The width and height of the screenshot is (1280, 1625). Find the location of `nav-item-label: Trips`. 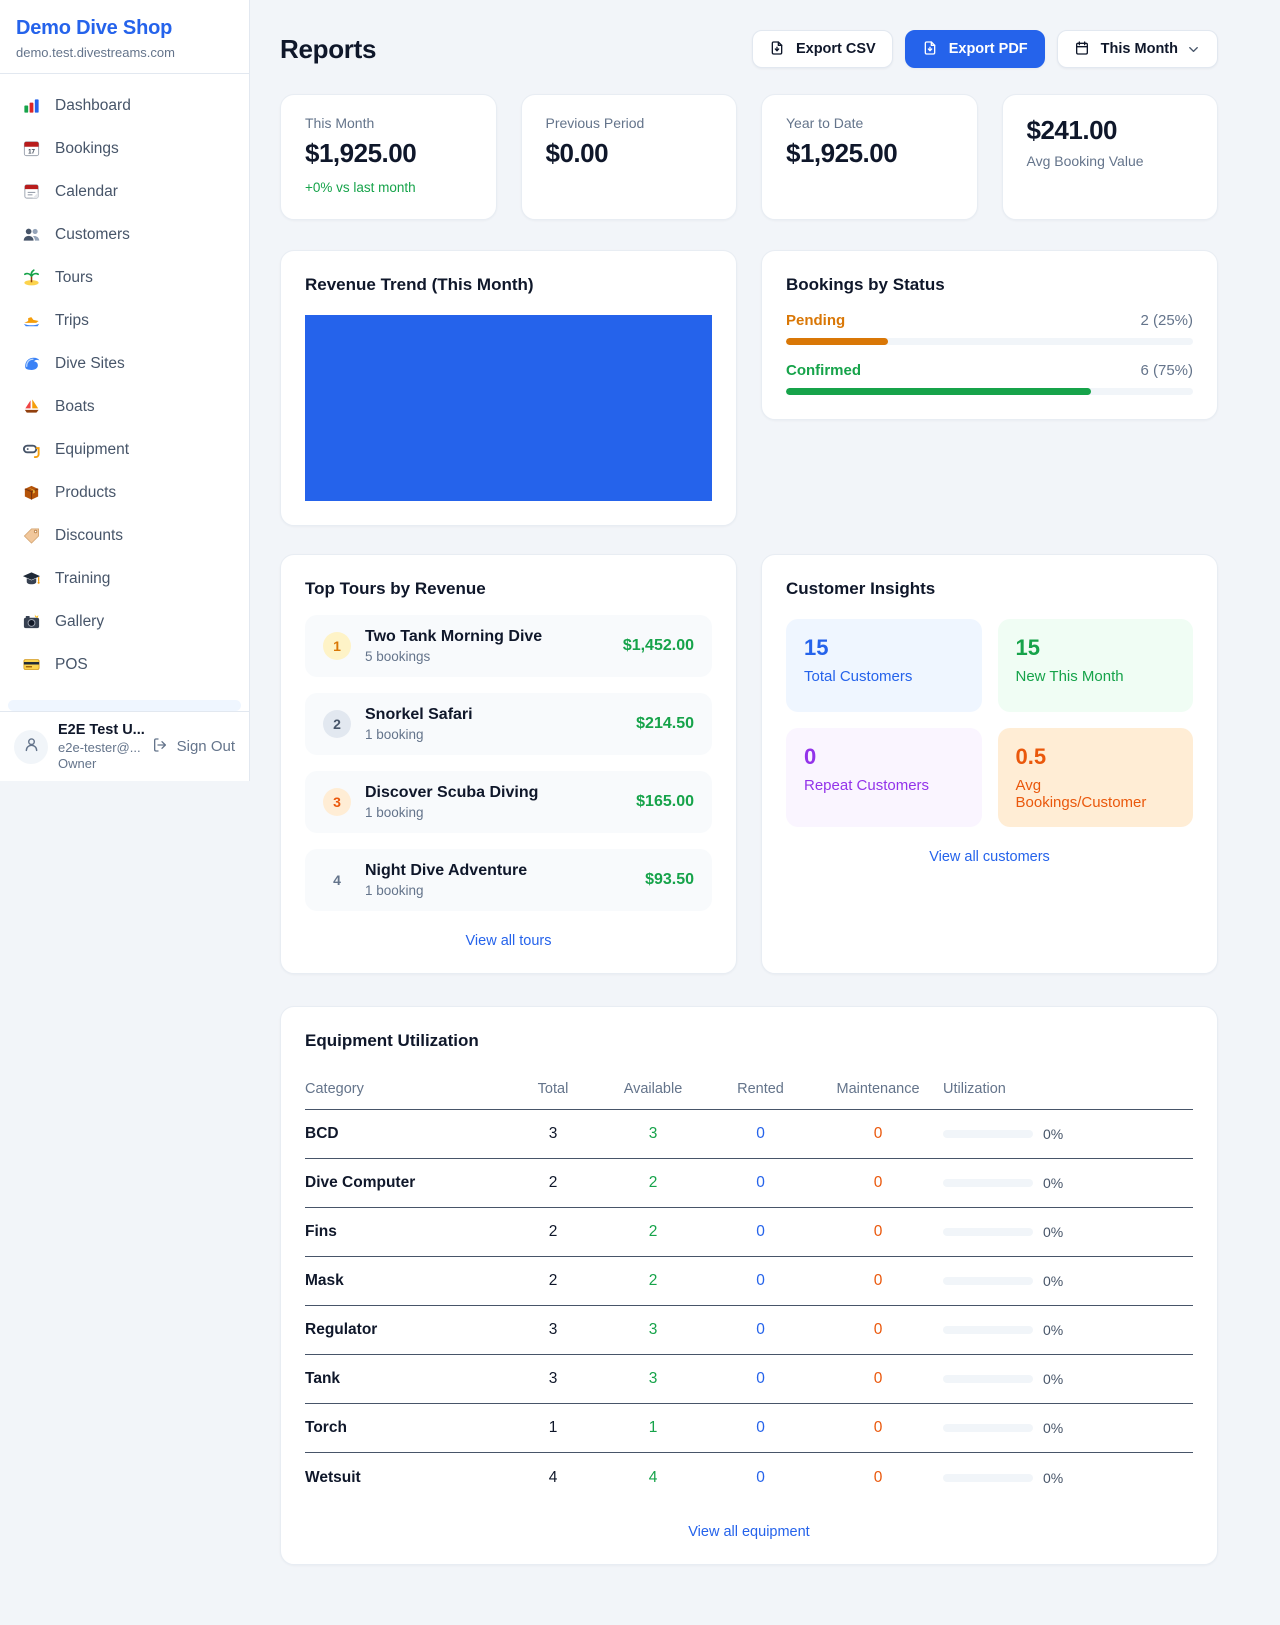

nav-item-label: Trips is located at coordinates (72, 320).